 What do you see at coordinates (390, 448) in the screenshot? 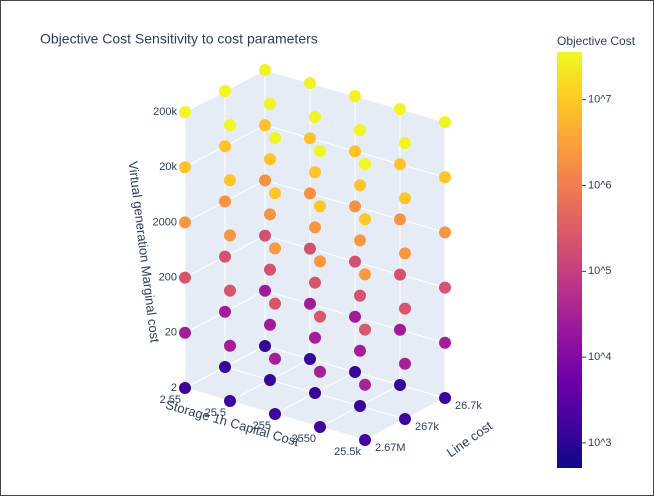
I see `y-tick-label: 2.67M` at bounding box center [390, 448].